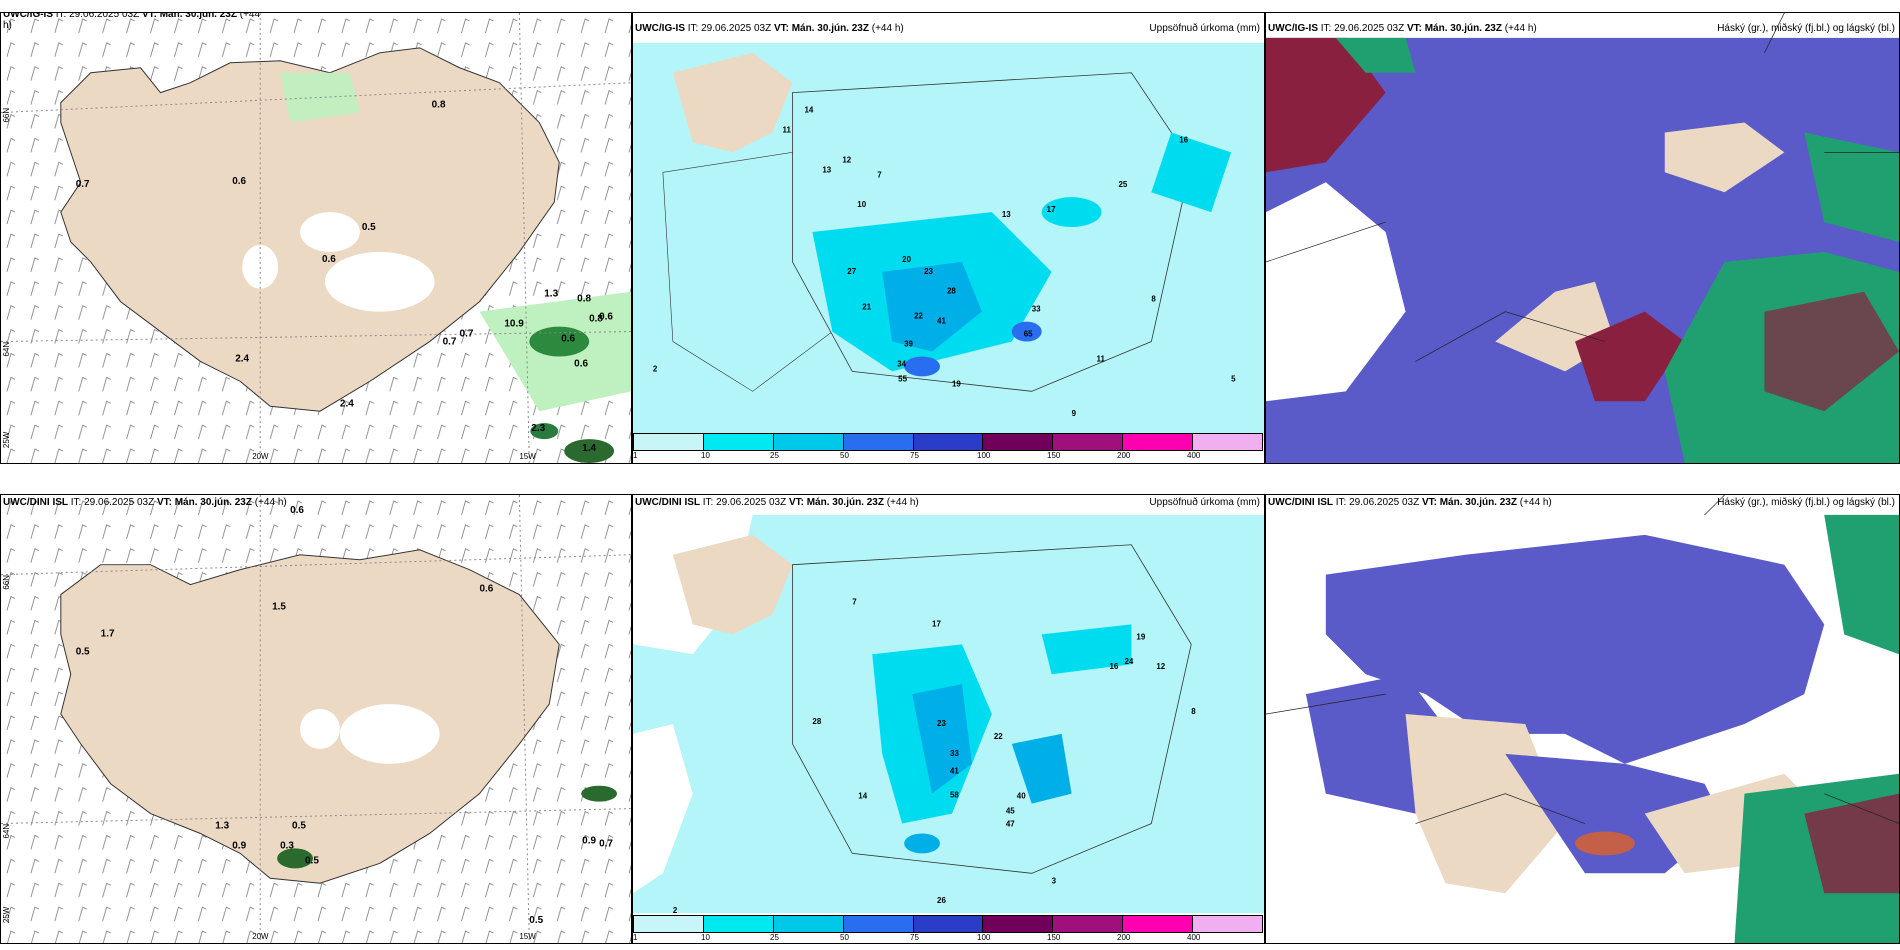 The height and width of the screenshot is (950, 1900). I want to click on value-label: 45, so click(1010, 811).